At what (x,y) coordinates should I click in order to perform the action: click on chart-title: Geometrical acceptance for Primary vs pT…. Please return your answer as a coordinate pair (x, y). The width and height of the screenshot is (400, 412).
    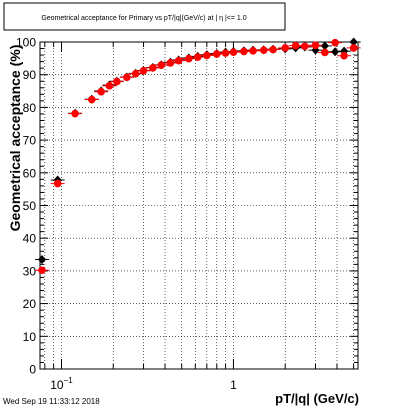
    Looking at the image, I should click on (143, 18).